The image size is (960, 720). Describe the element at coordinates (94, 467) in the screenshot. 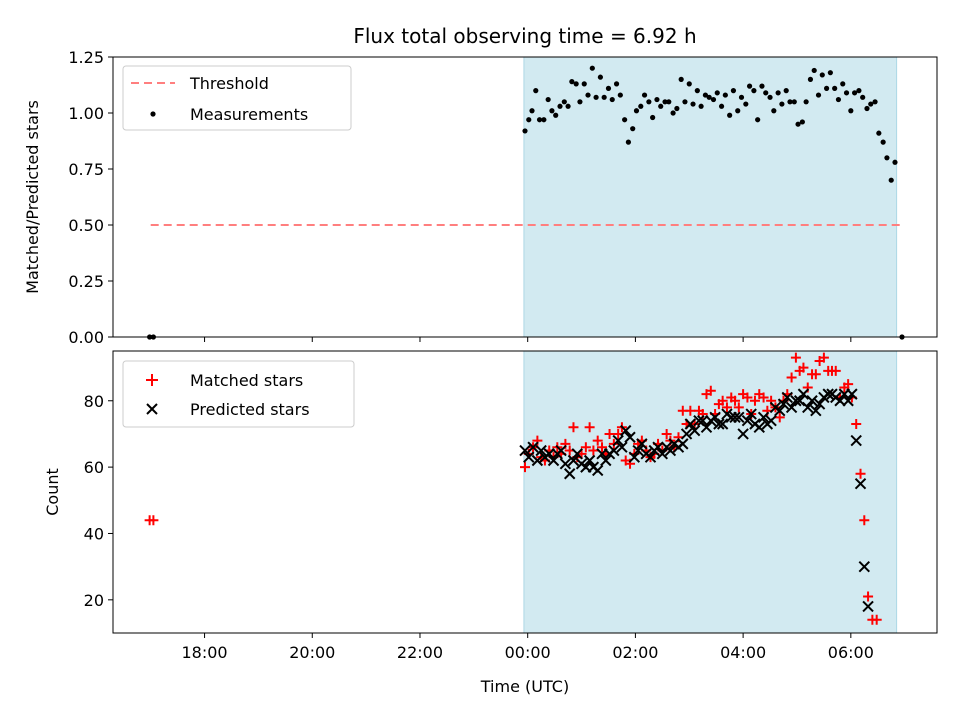

I see `count-panel-ytick-label-2: 60` at that location.